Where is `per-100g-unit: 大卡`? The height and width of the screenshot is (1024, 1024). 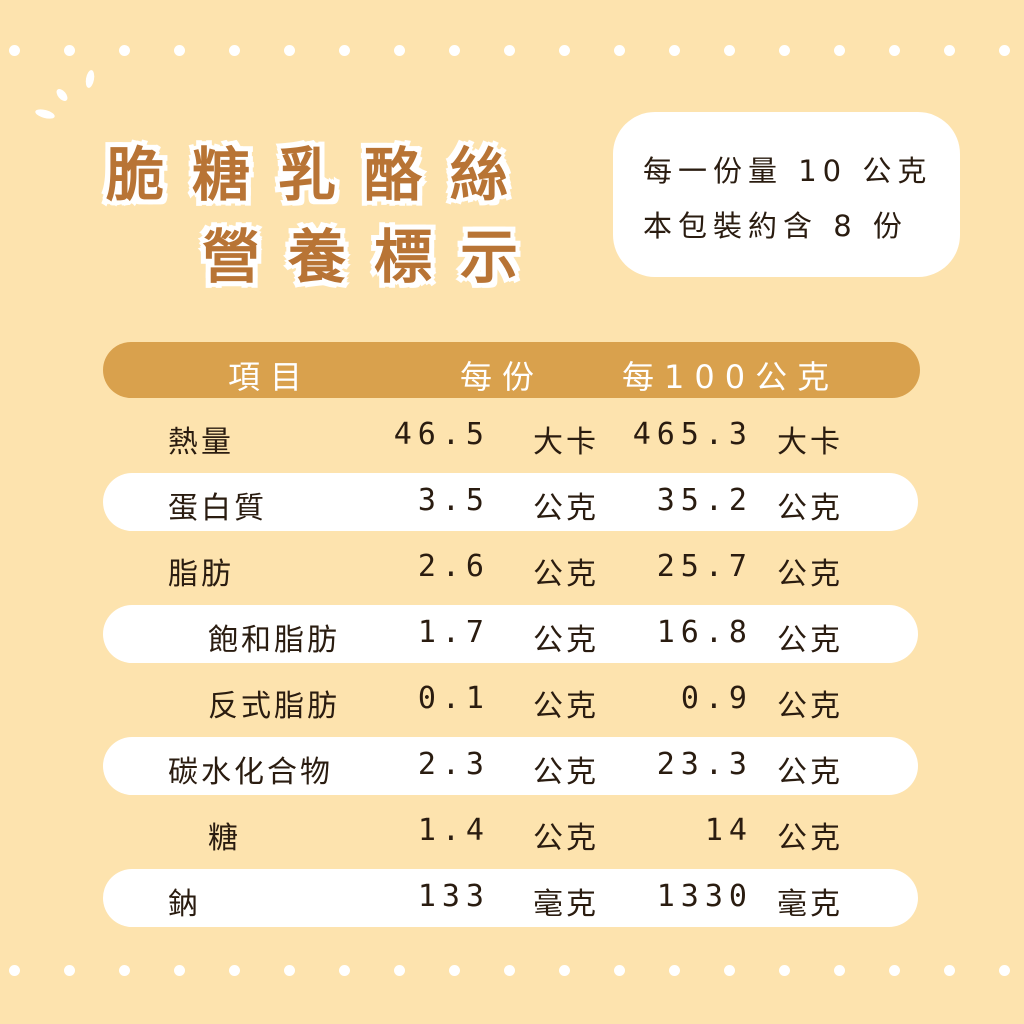 per-100g-unit: 大卡 is located at coordinates (810, 442).